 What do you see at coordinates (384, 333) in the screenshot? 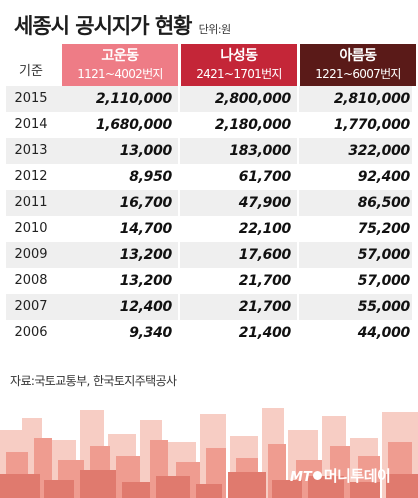
I see `value-cell: 44,000` at bounding box center [384, 333].